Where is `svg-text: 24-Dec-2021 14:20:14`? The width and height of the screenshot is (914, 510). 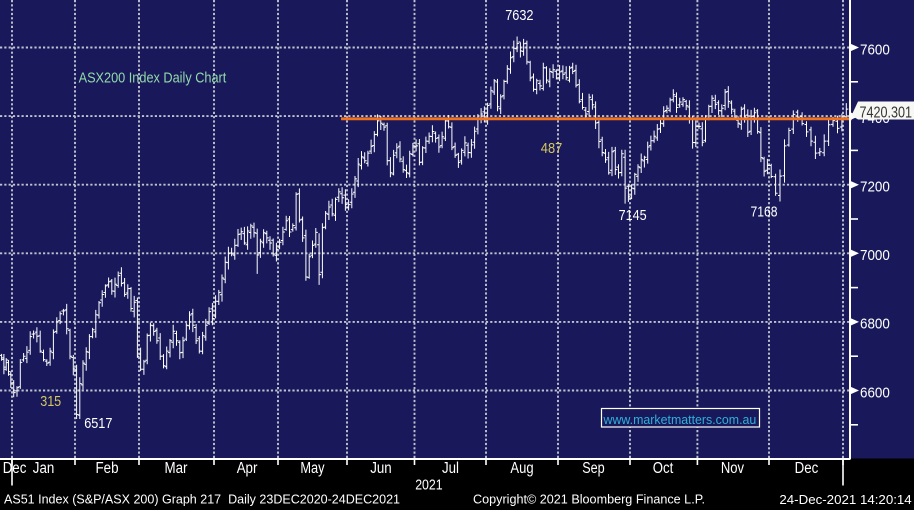
svg-text: 24-Dec-2021 14:20:14 is located at coordinates (845, 499).